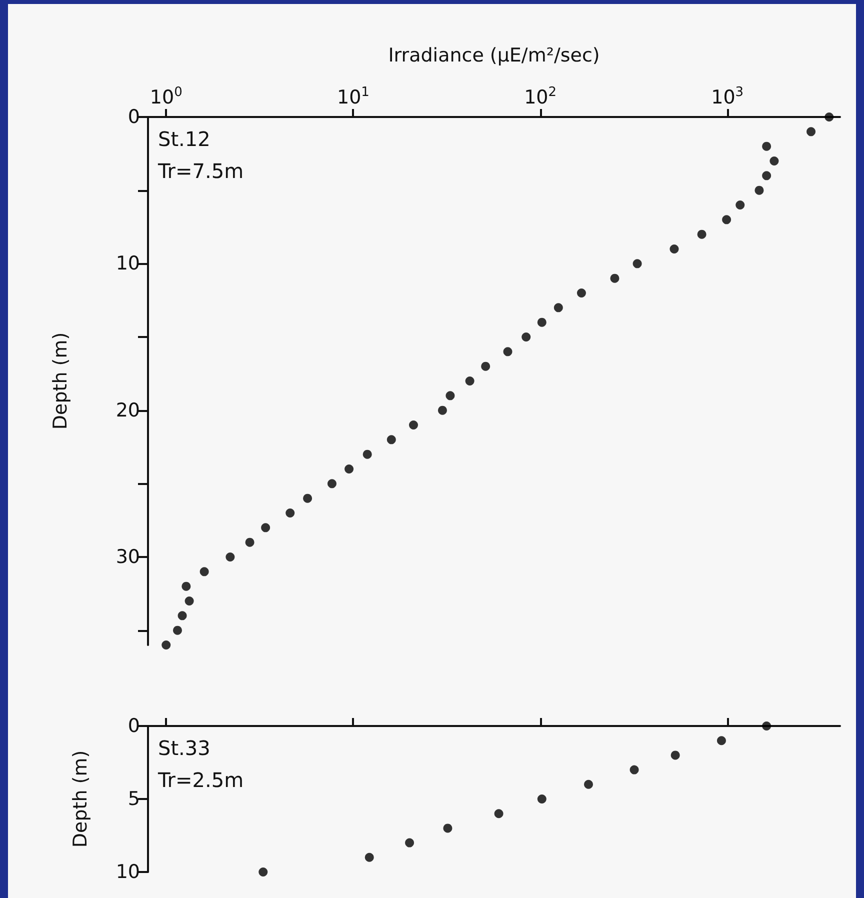 The image size is (864, 898). I want to click on y-tick-label: 20, so click(128, 410).